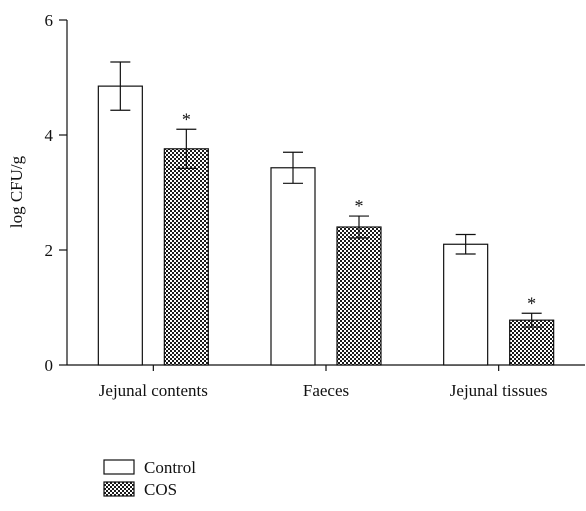  Describe the element at coordinates (49, 135) in the screenshot. I see `y-tick-label: 4` at that location.